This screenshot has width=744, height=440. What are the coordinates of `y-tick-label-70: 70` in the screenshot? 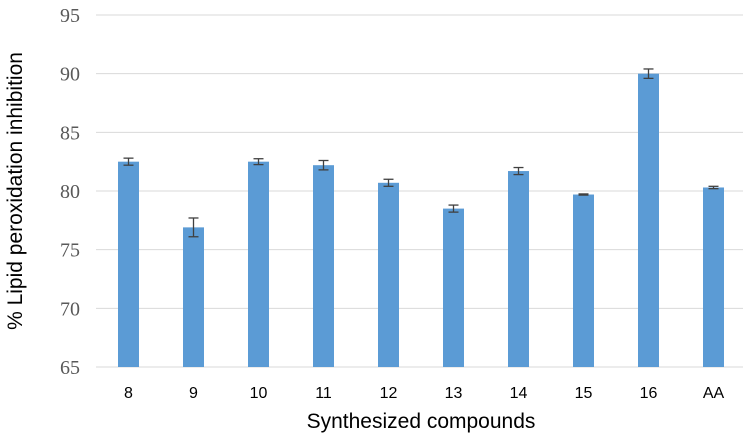 It's located at (70, 309).